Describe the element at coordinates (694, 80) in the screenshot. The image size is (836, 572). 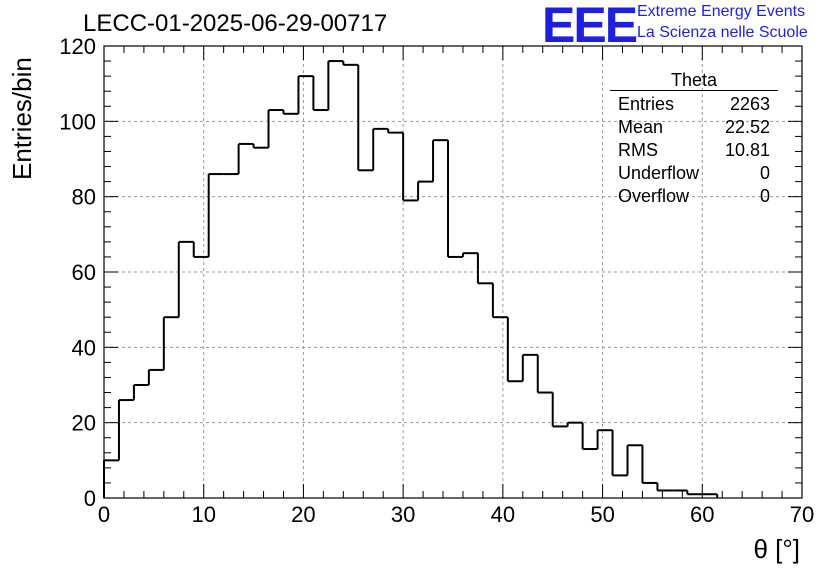
I see `stats-box-title: Theta` at that location.